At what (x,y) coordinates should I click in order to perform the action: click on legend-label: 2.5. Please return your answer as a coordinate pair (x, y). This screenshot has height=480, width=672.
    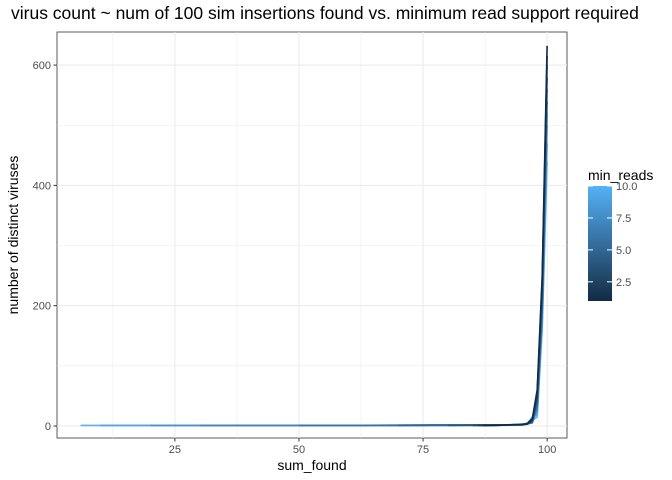
    Looking at the image, I should click on (623, 283).